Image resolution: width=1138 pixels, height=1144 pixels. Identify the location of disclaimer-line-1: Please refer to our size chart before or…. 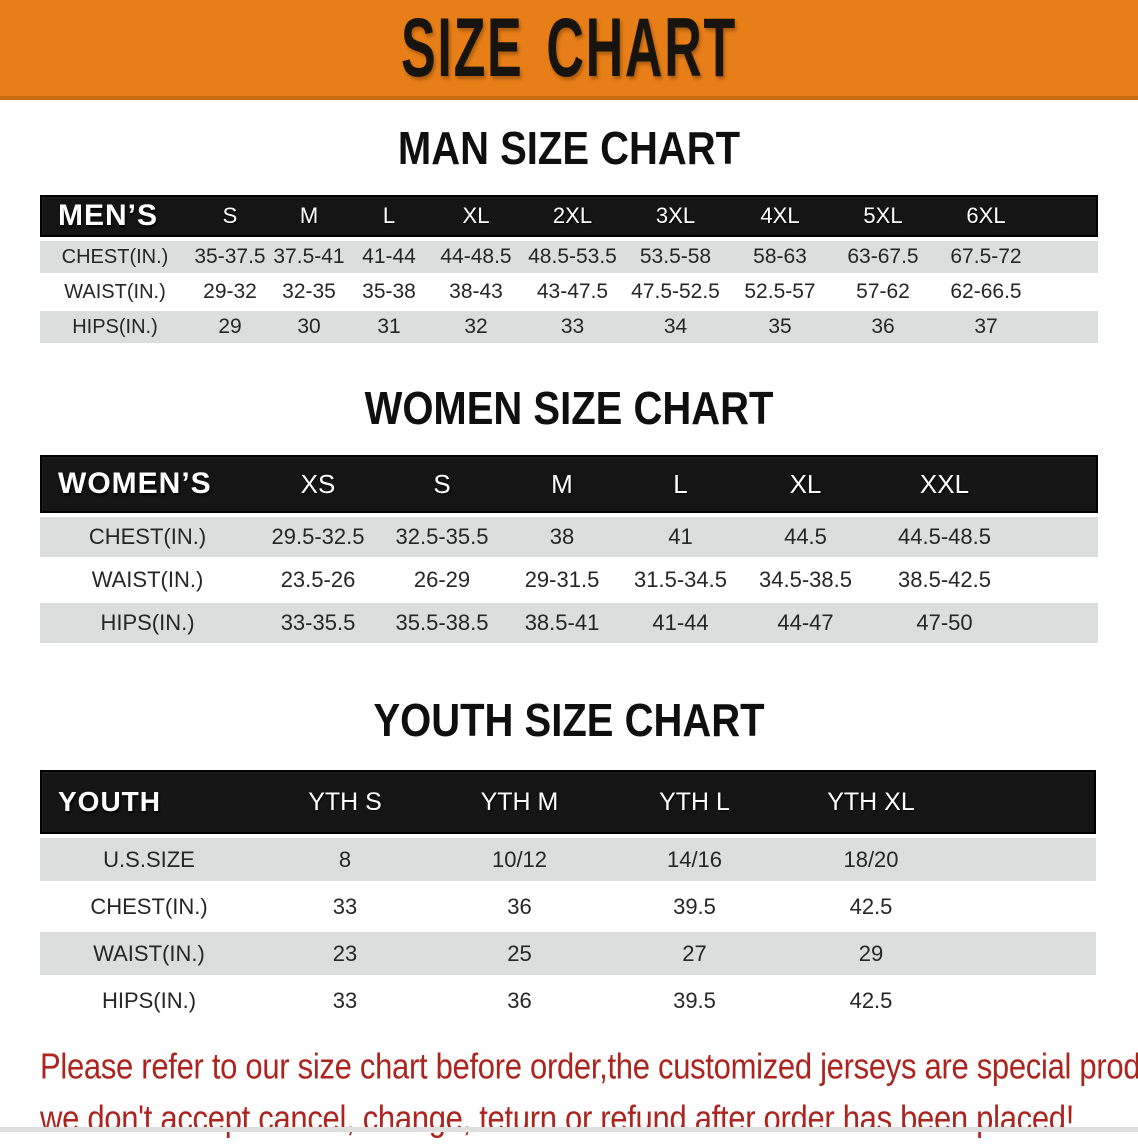
(589, 1066).